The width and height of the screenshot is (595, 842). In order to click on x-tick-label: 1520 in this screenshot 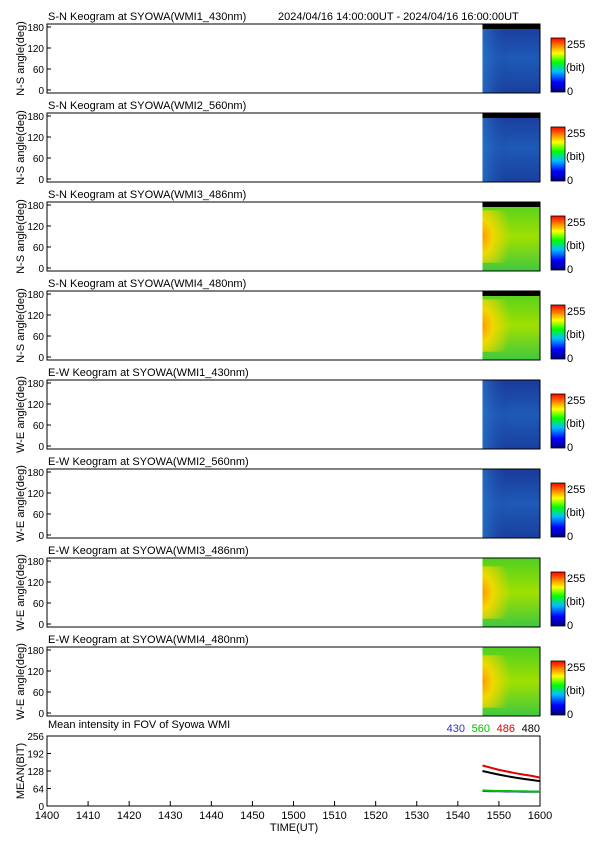, I will do `click(375, 816)`.